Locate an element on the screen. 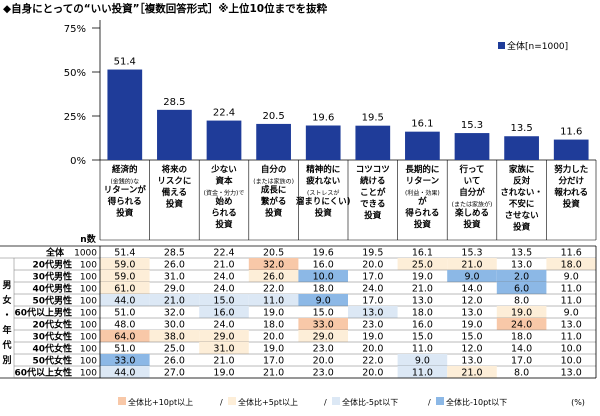 The height and width of the screenshot is (416, 600). row-label: 40代男性 is located at coordinates (52, 289).